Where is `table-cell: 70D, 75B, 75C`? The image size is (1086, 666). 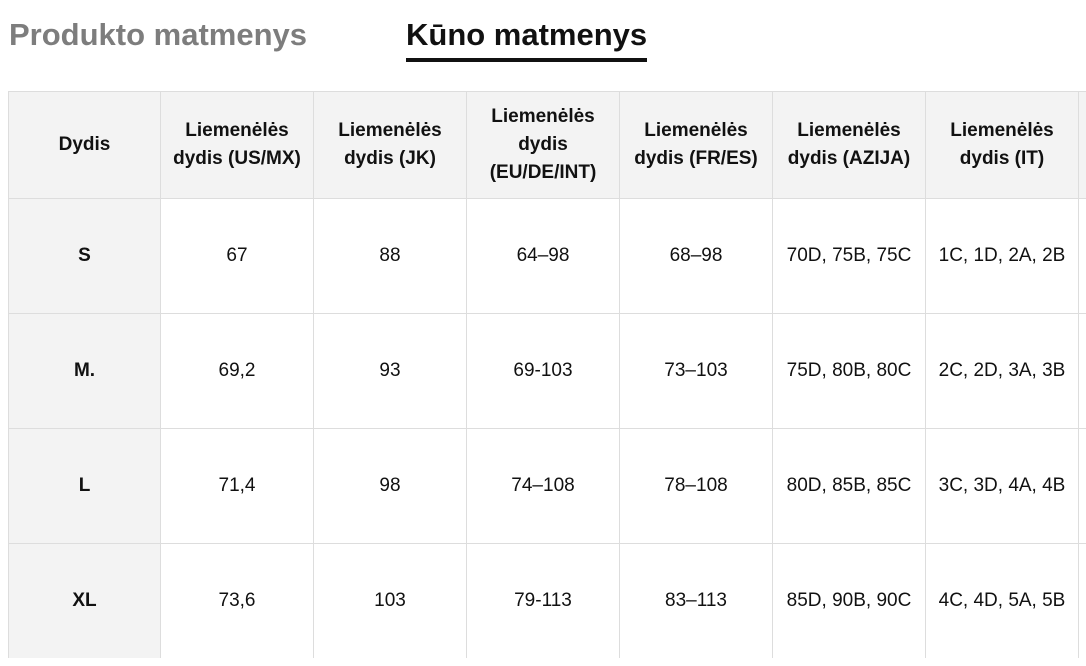 table-cell: 70D, 75B, 75C is located at coordinates (849, 256).